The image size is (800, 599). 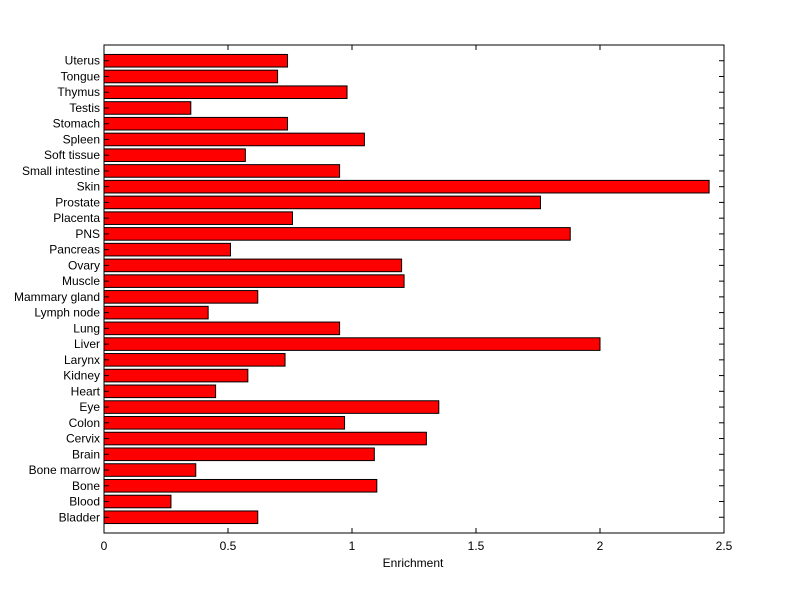 What do you see at coordinates (84, 265) in the screenshot?
I see `y-tick-label: Ovary` at bounding box center [84, 265].